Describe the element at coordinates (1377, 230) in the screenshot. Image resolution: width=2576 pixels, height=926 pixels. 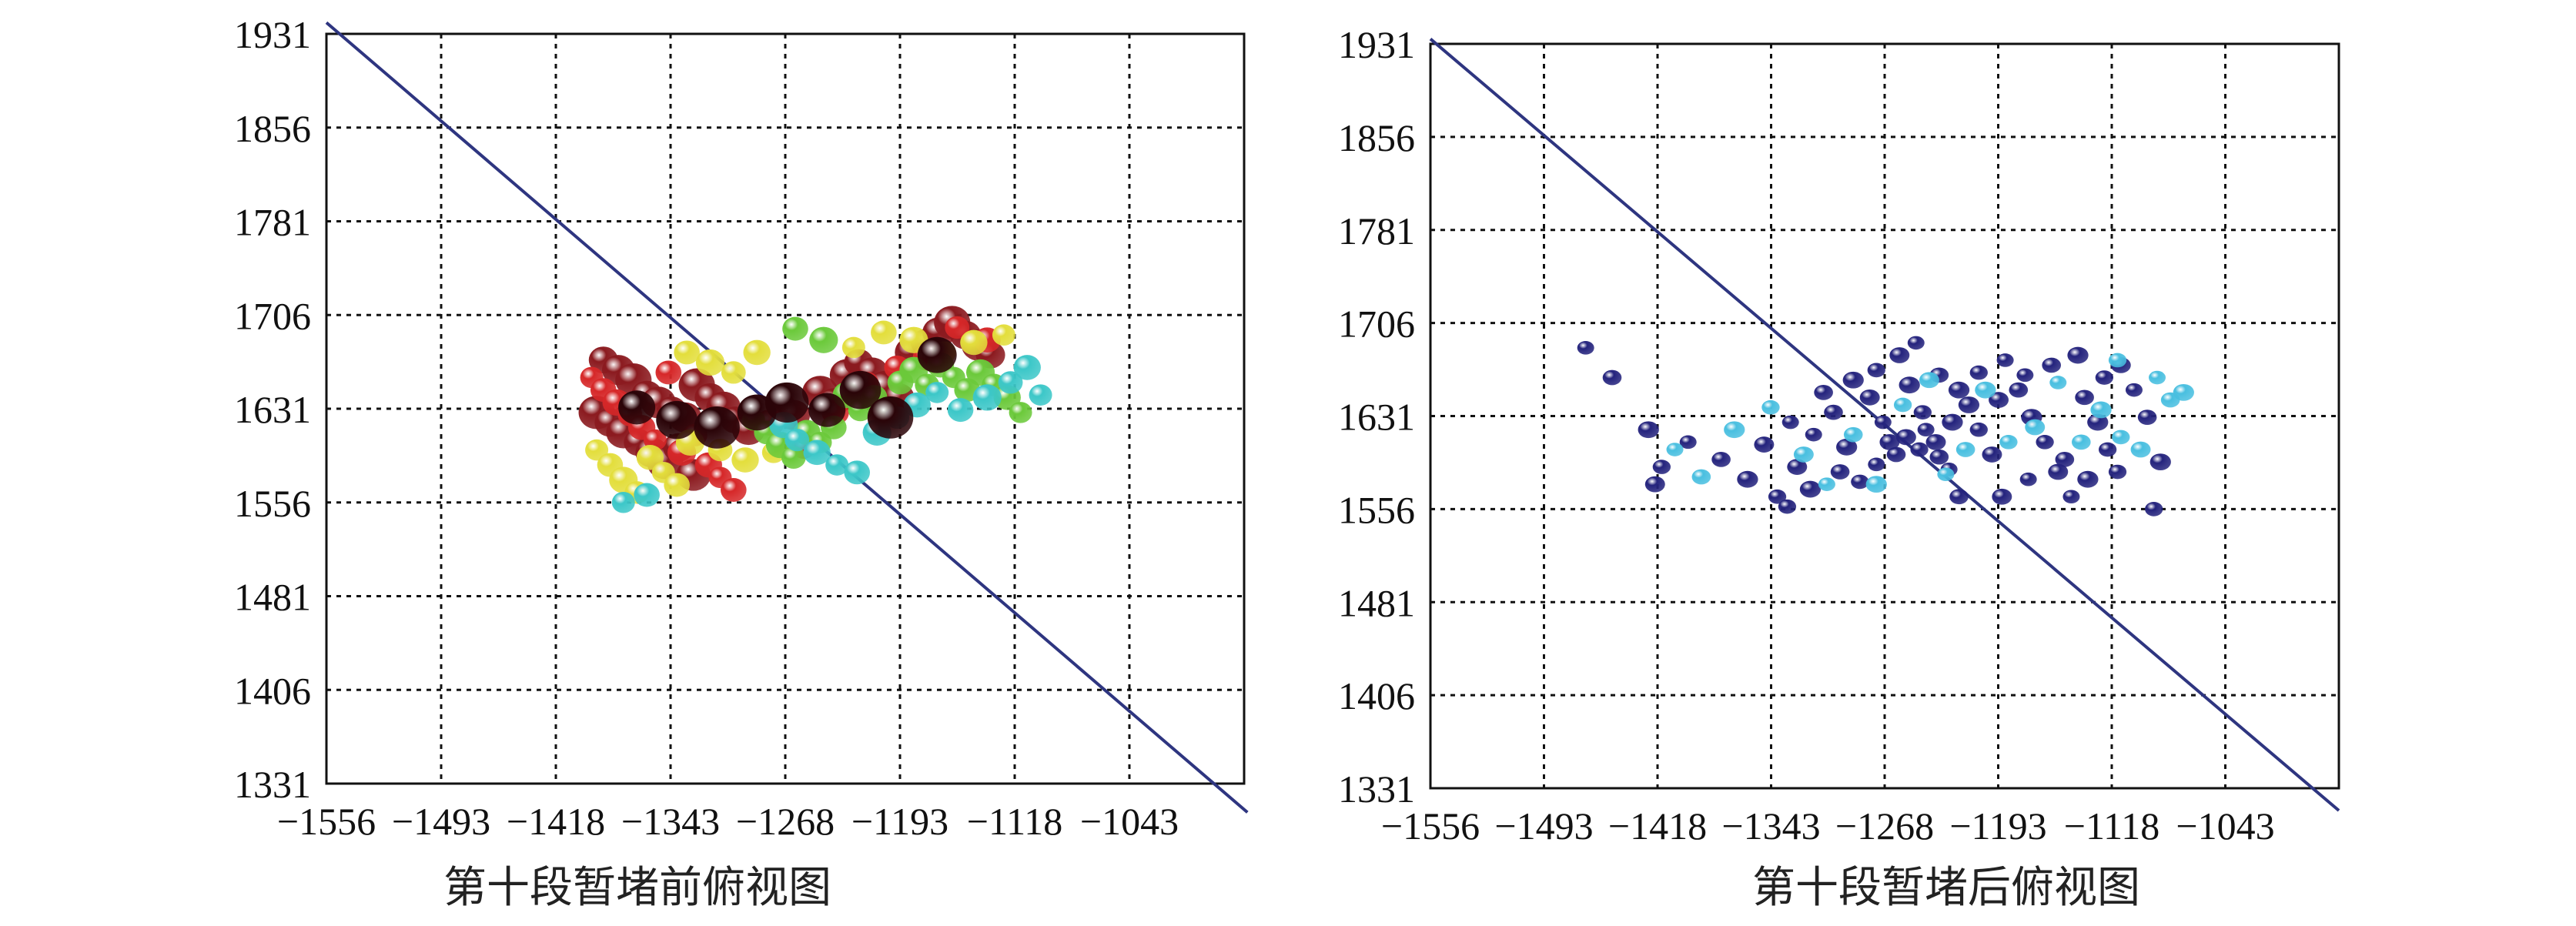
I see `y-tick-label: 1781` at that location.